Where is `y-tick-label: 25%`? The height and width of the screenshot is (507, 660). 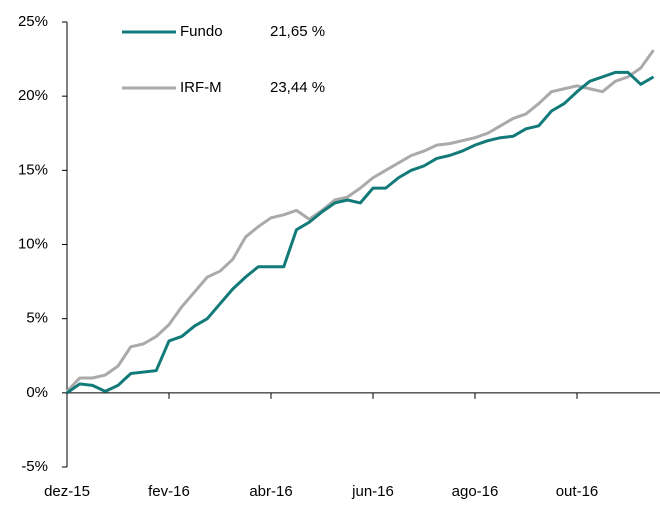
y-tick-label: 25% is located at coordinates (33, 21).